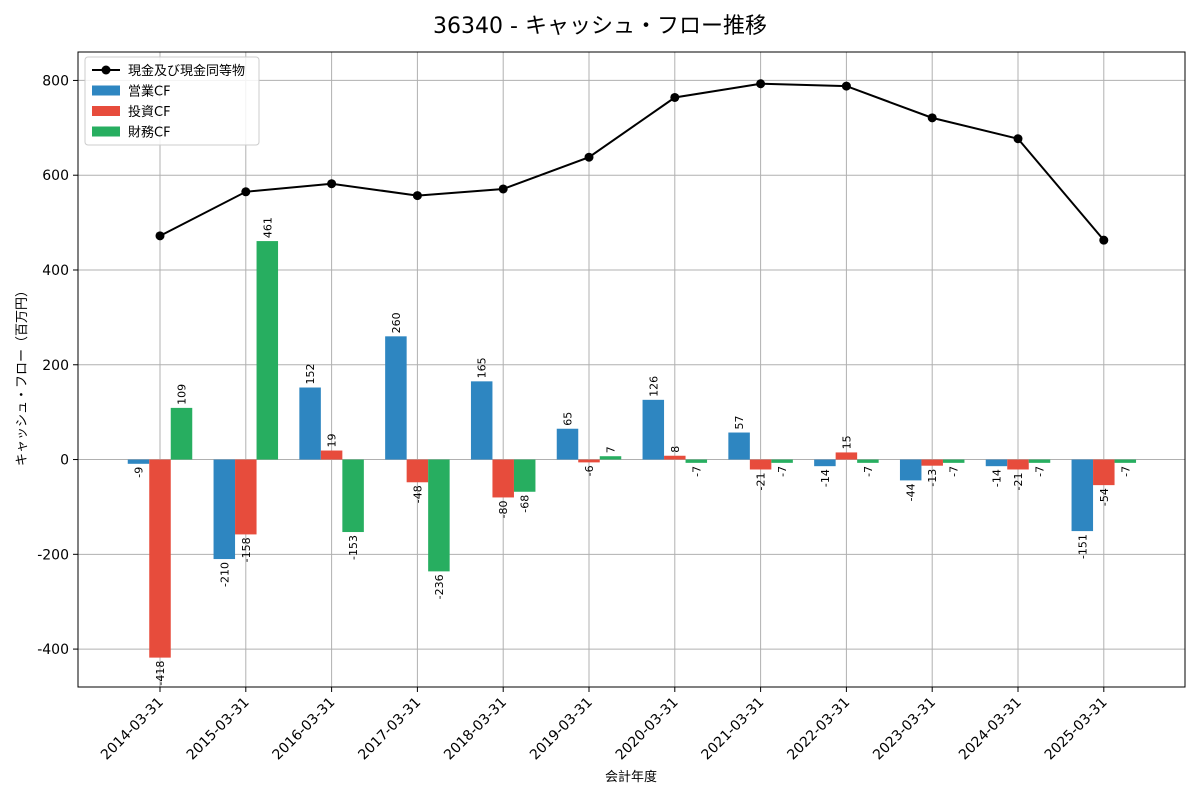  What do you see at coordinates (439, 586) in the screenshot?
I see `bar-value-label: -236` at bounding box center [439, 586].